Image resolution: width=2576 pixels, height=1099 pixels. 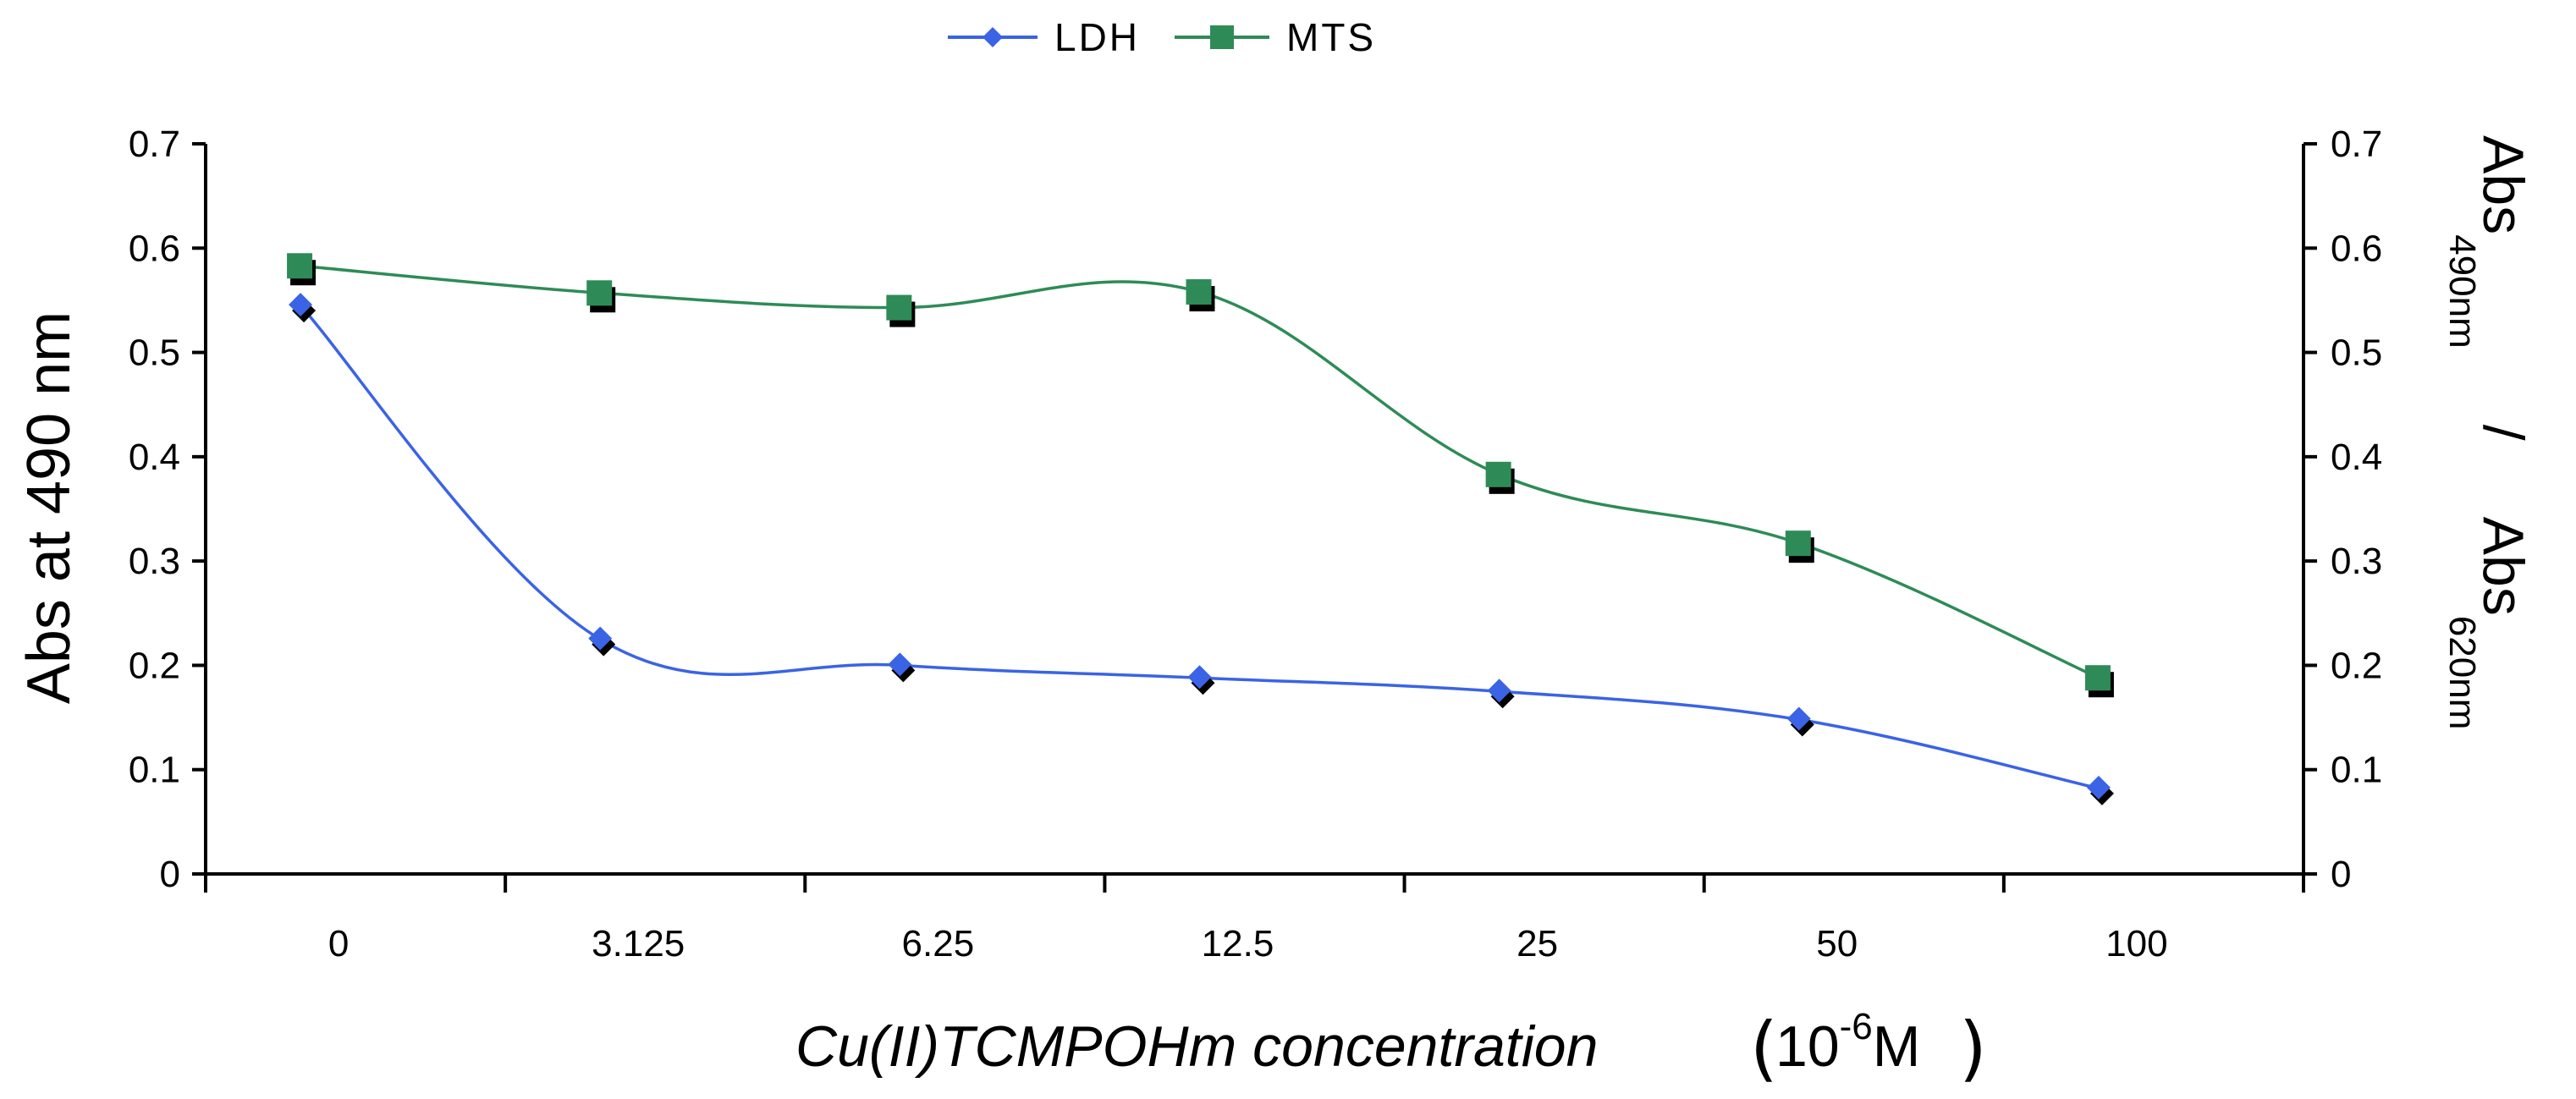 What do you see at coordinates (154, 561) in the screenshot?
I see `y-tick-label: 0.3` at bounding box center [154, 561].